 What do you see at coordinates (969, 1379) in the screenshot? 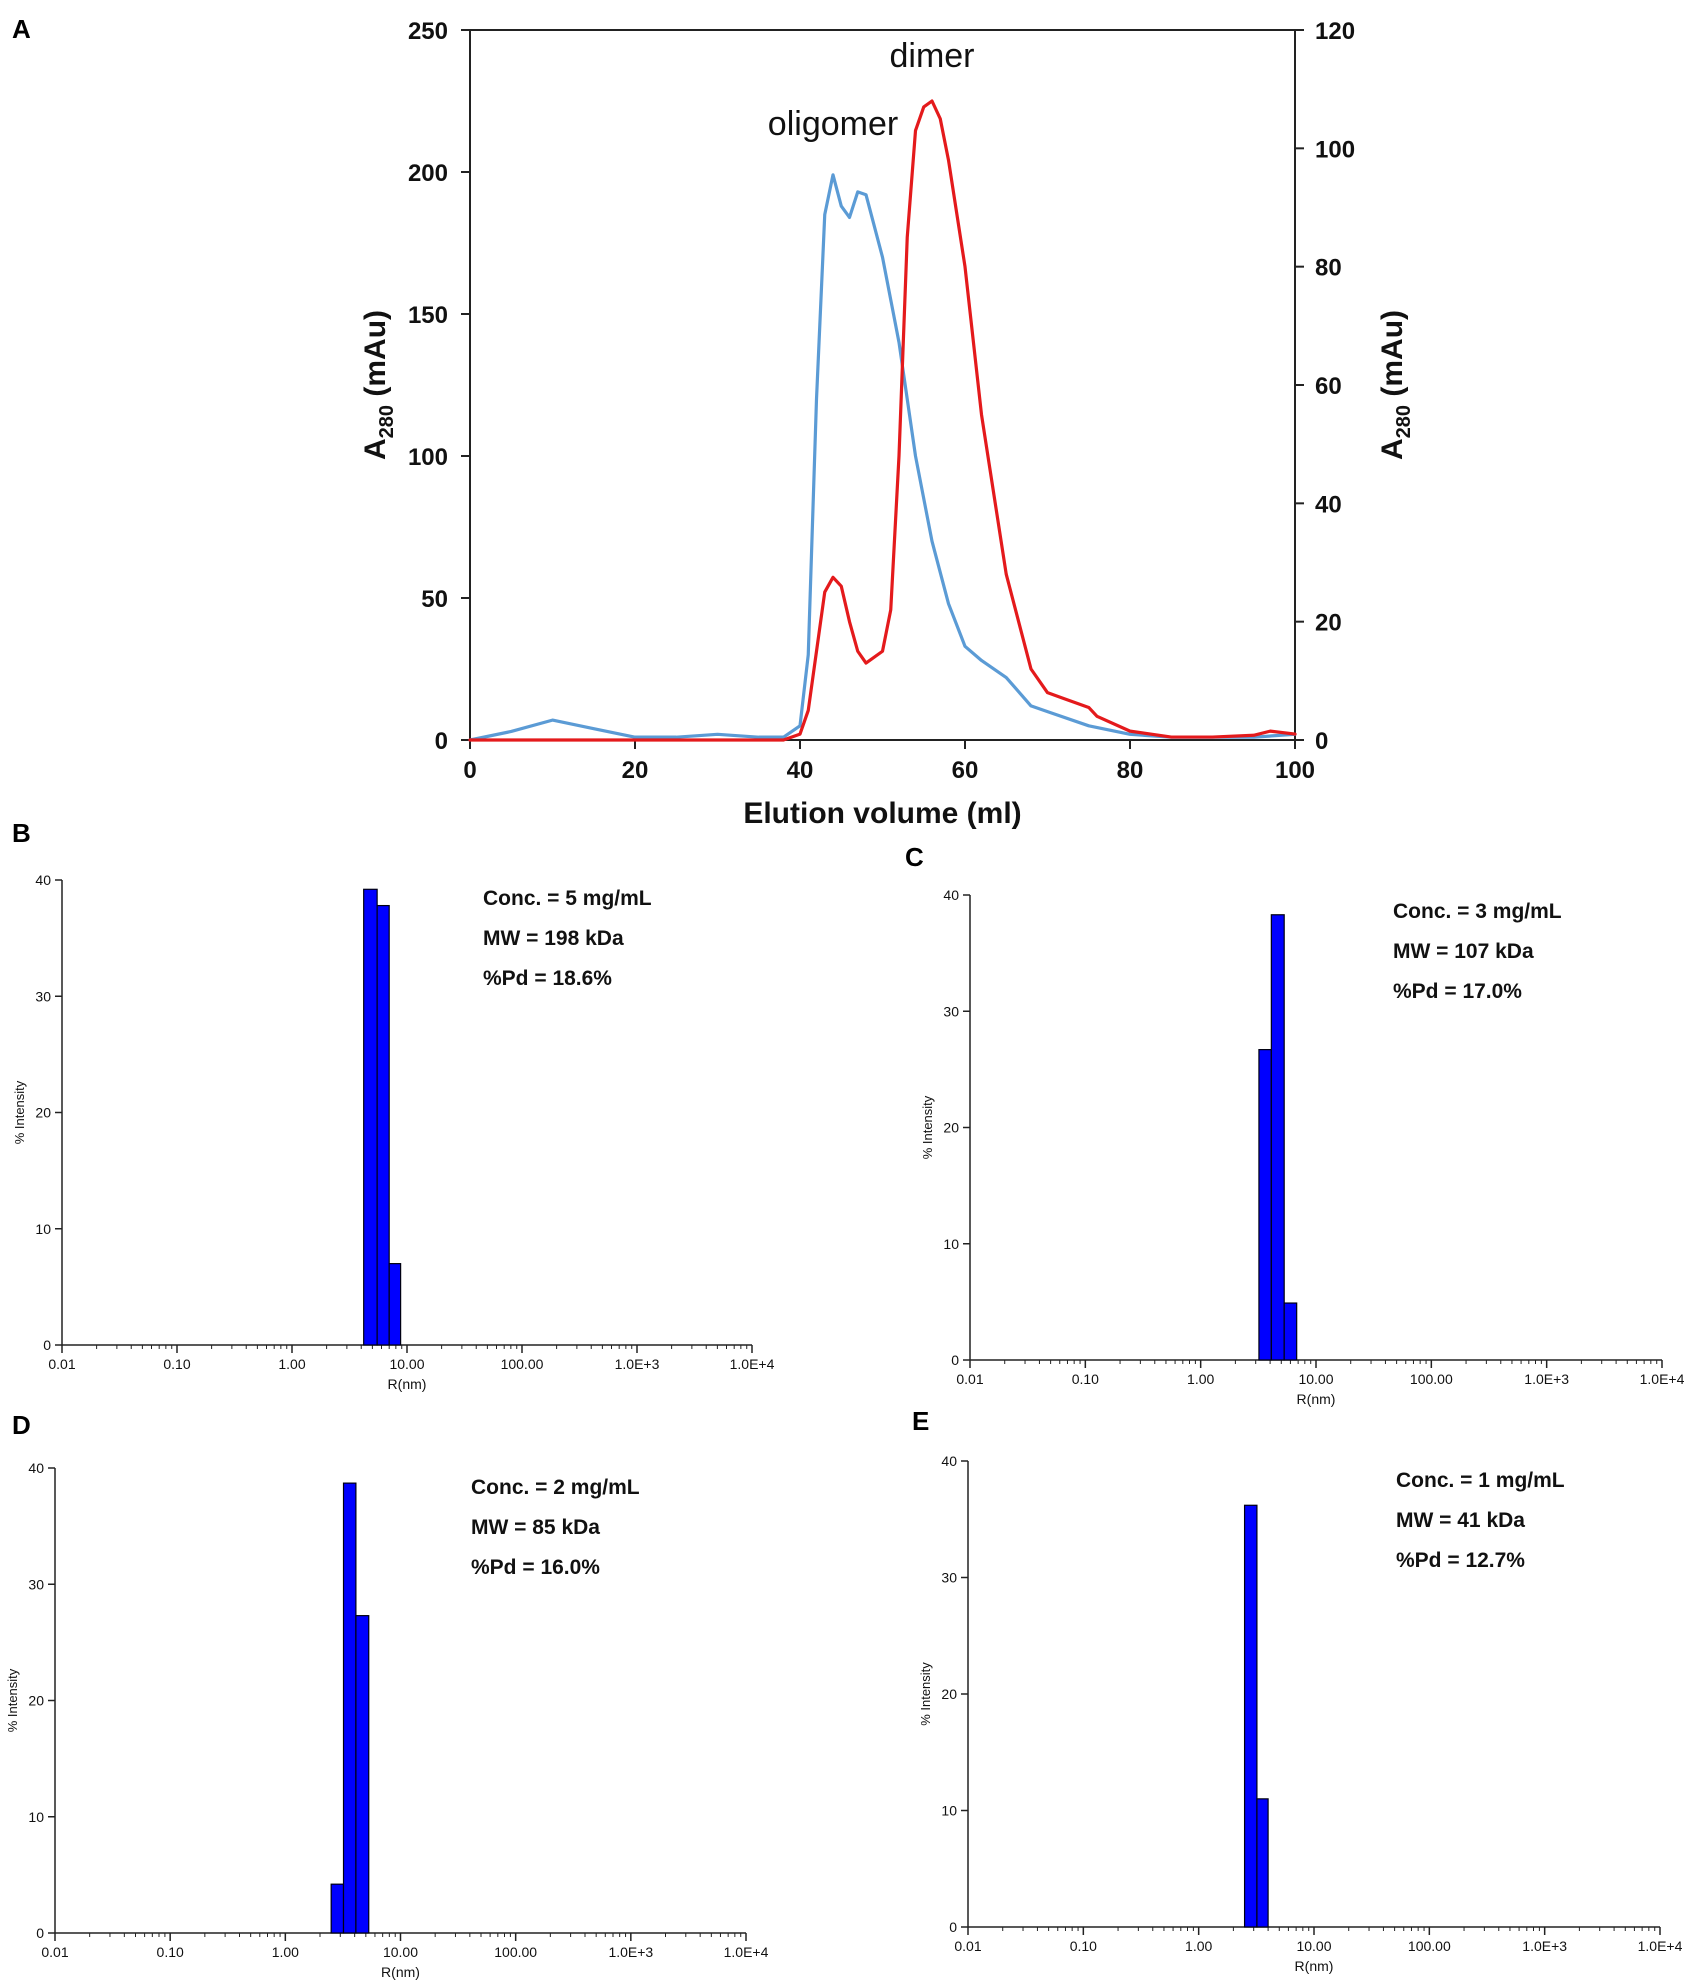
I see `x-tick-label-c: 0.01` at bounding box center [969, 1379].